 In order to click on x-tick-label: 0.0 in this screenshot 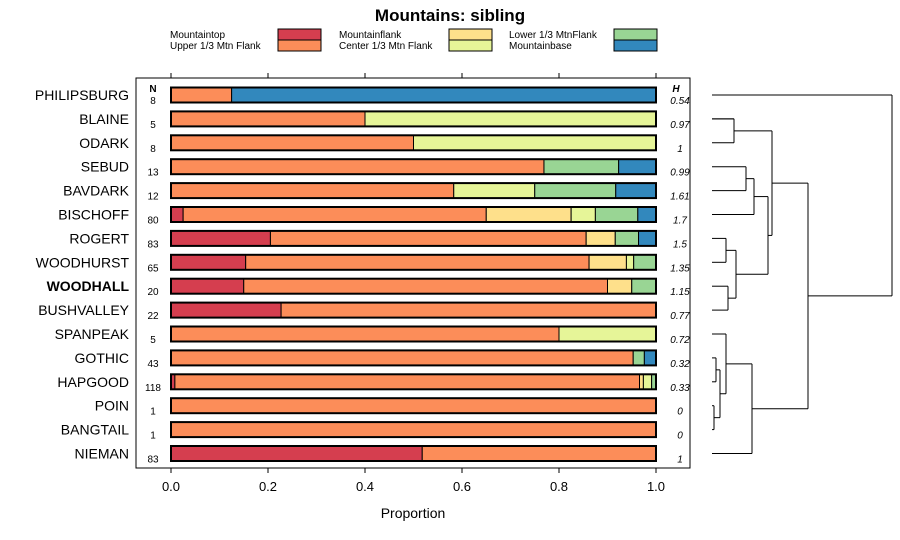, I will do `click(171, 486)`.